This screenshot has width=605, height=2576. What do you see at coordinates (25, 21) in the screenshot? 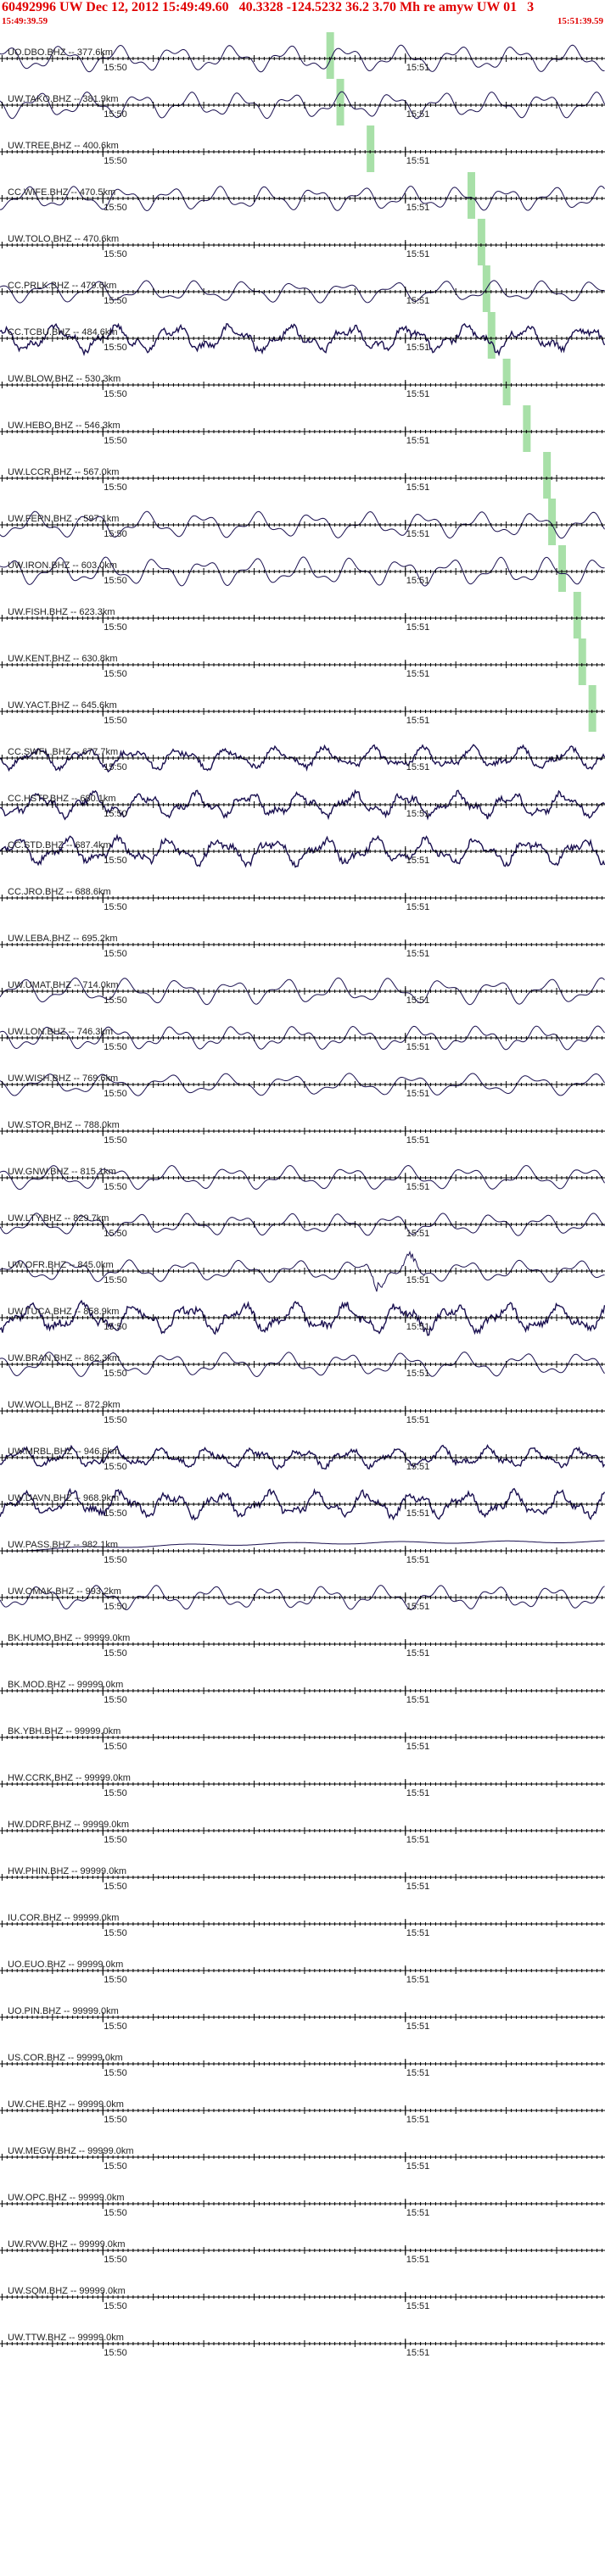
I see `start-time-label: 15:49:39.59` at bounding box center [25, 21].